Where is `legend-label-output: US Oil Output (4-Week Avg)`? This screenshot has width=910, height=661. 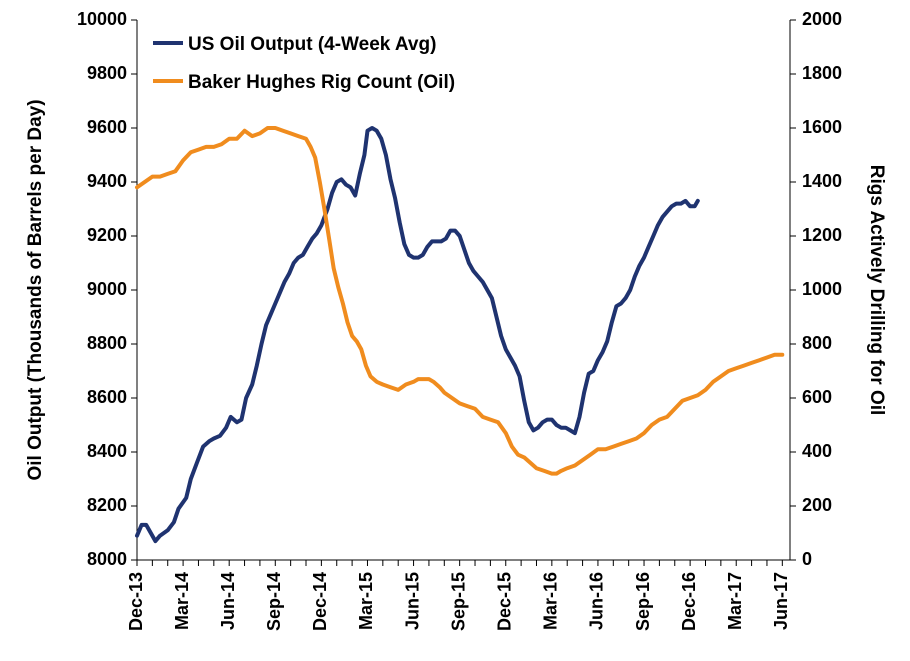 legend-label-output: US Oil Output (4-Week Avg) is located at coordinates (312, 44).